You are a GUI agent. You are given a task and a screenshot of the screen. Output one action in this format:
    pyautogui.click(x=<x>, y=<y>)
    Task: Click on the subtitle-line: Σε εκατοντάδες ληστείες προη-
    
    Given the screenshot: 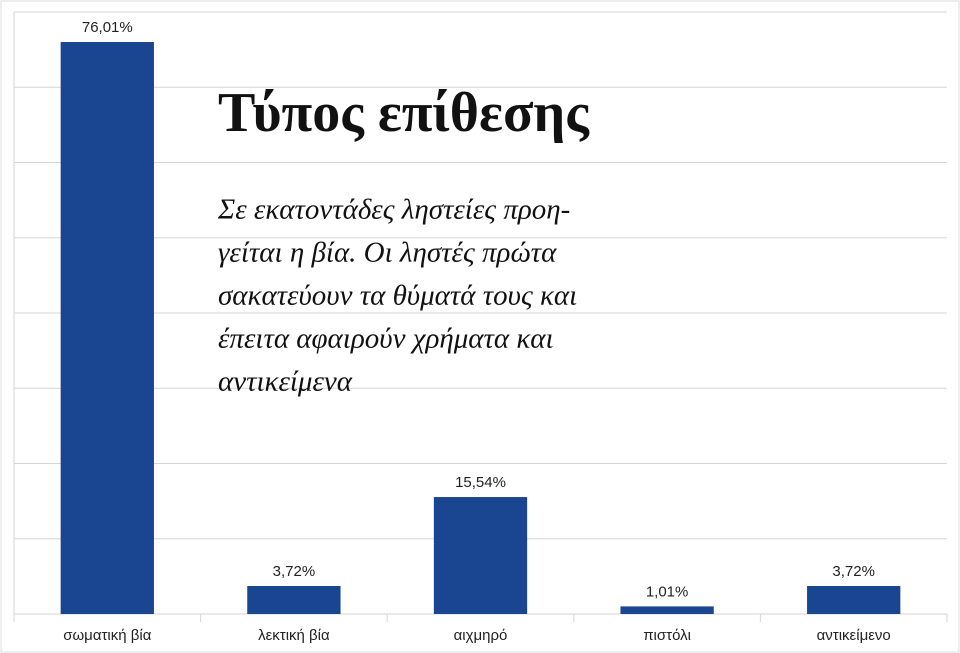 What is the action you would take?
    pyautogui.click(x=393, y=210)
    